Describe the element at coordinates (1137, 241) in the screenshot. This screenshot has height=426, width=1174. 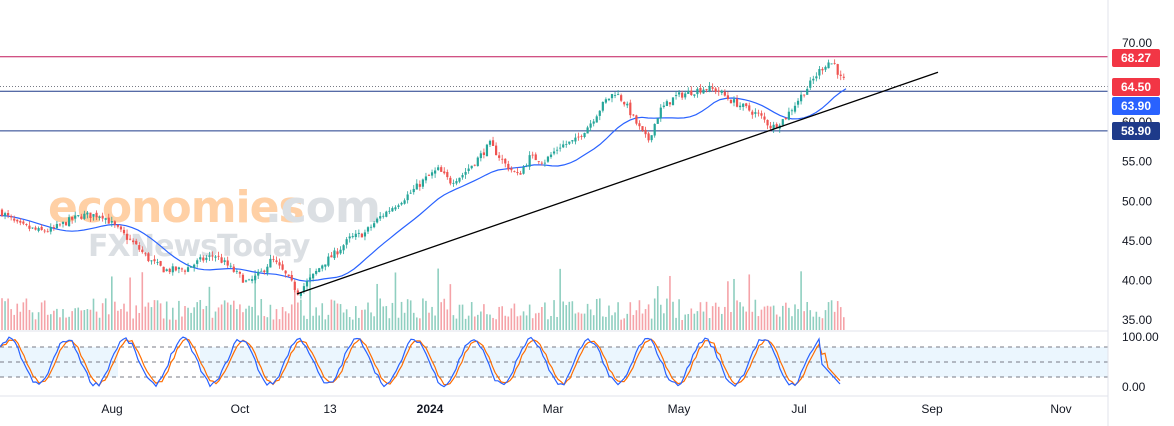
I see `price-tick-label: 45.00` at that location.